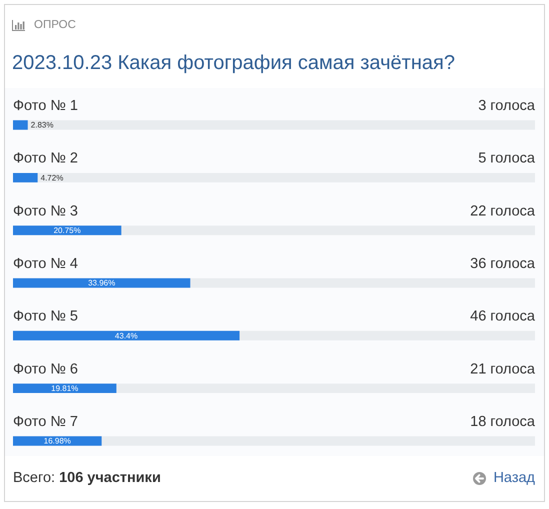 The height and width of the screenshot is (509, 549). What do you see at coordinates (503, 369) in the screenshot?
I see `annotation: 21 голоса` at bounding box center [503, 369].